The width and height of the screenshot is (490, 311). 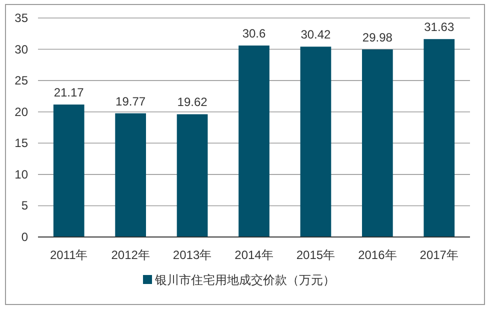 I want to click on y-tick-label: 30, so click(x=21, y=49).